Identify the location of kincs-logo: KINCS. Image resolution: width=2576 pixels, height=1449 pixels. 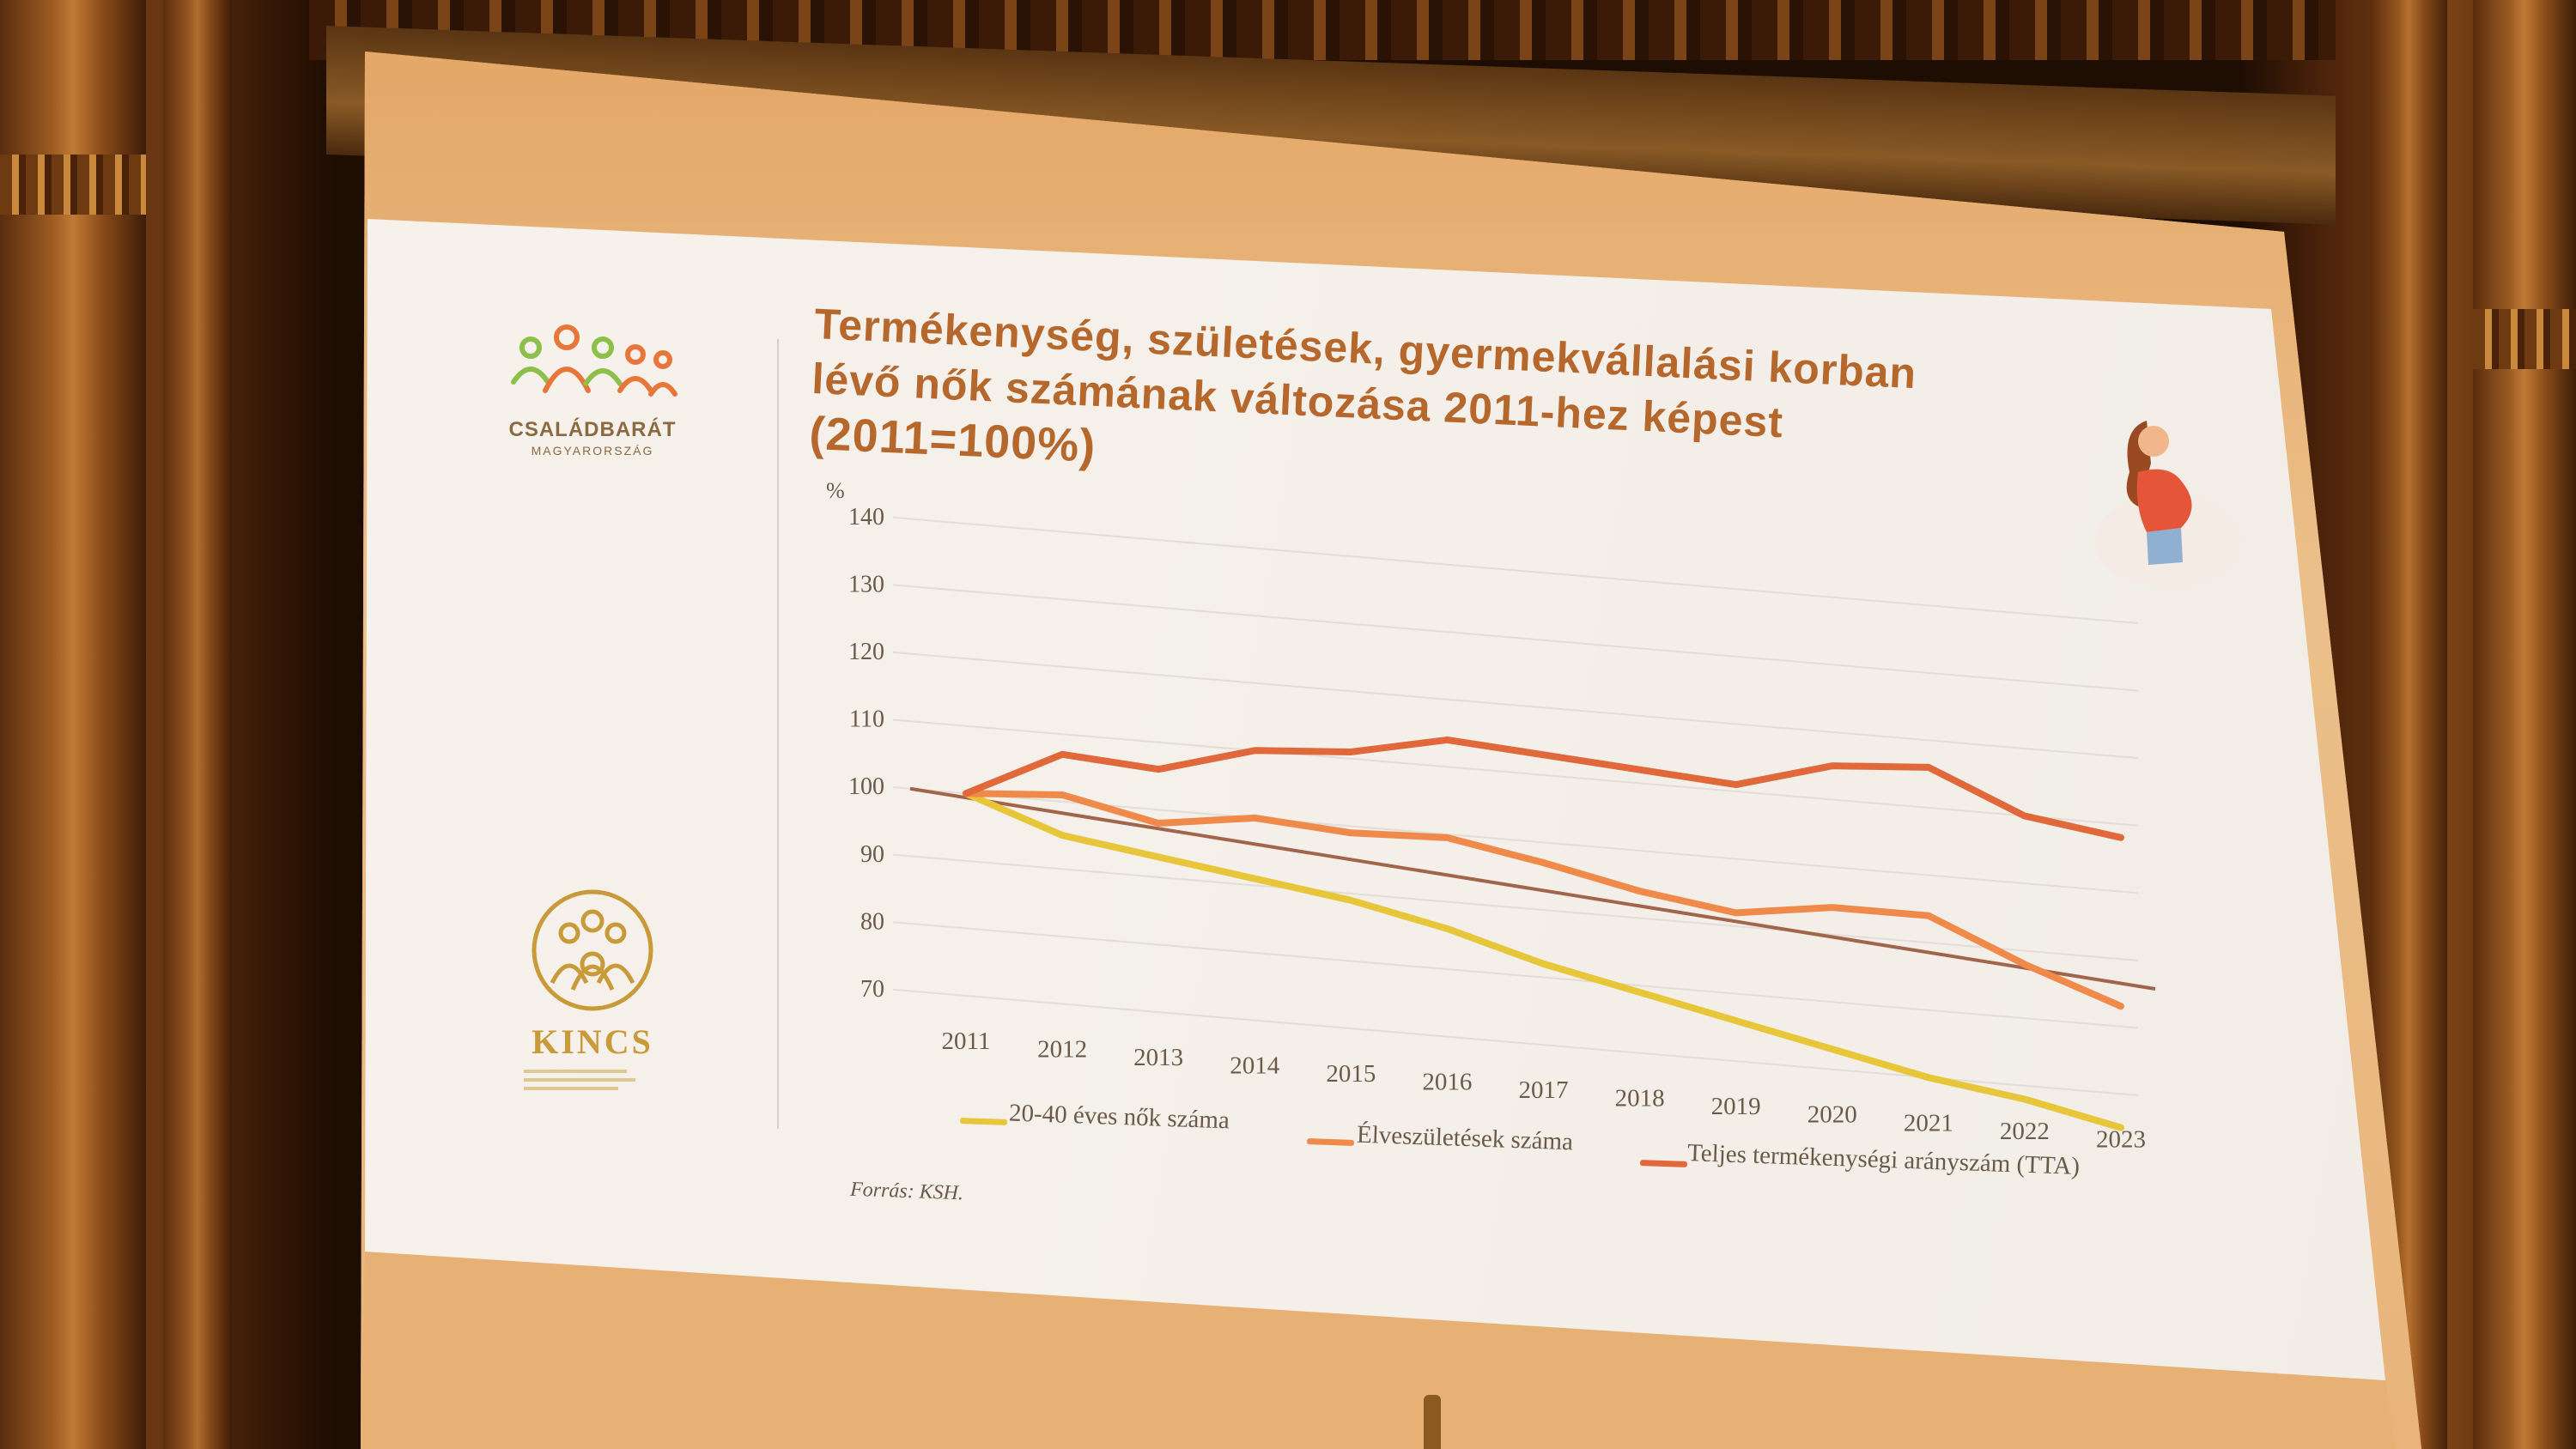
(597, 1008).